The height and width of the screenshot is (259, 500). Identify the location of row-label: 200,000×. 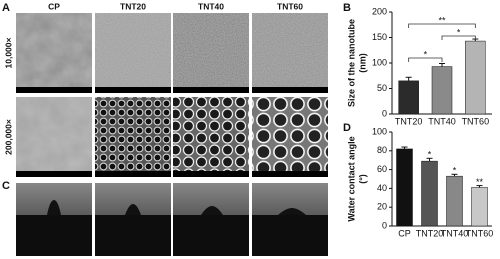
(8, 137).